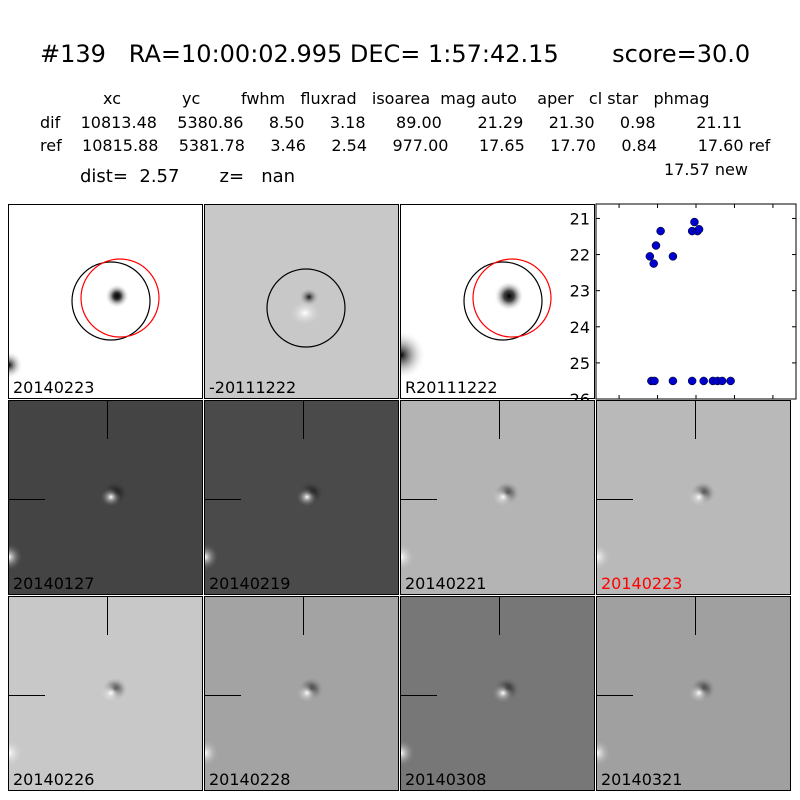 This screenshot has width=800, height=800. Describe the element at coordinates (683, 312) in the screenshot. I see `lightcurve-svg: 212223242526−100−50050100` at that location.